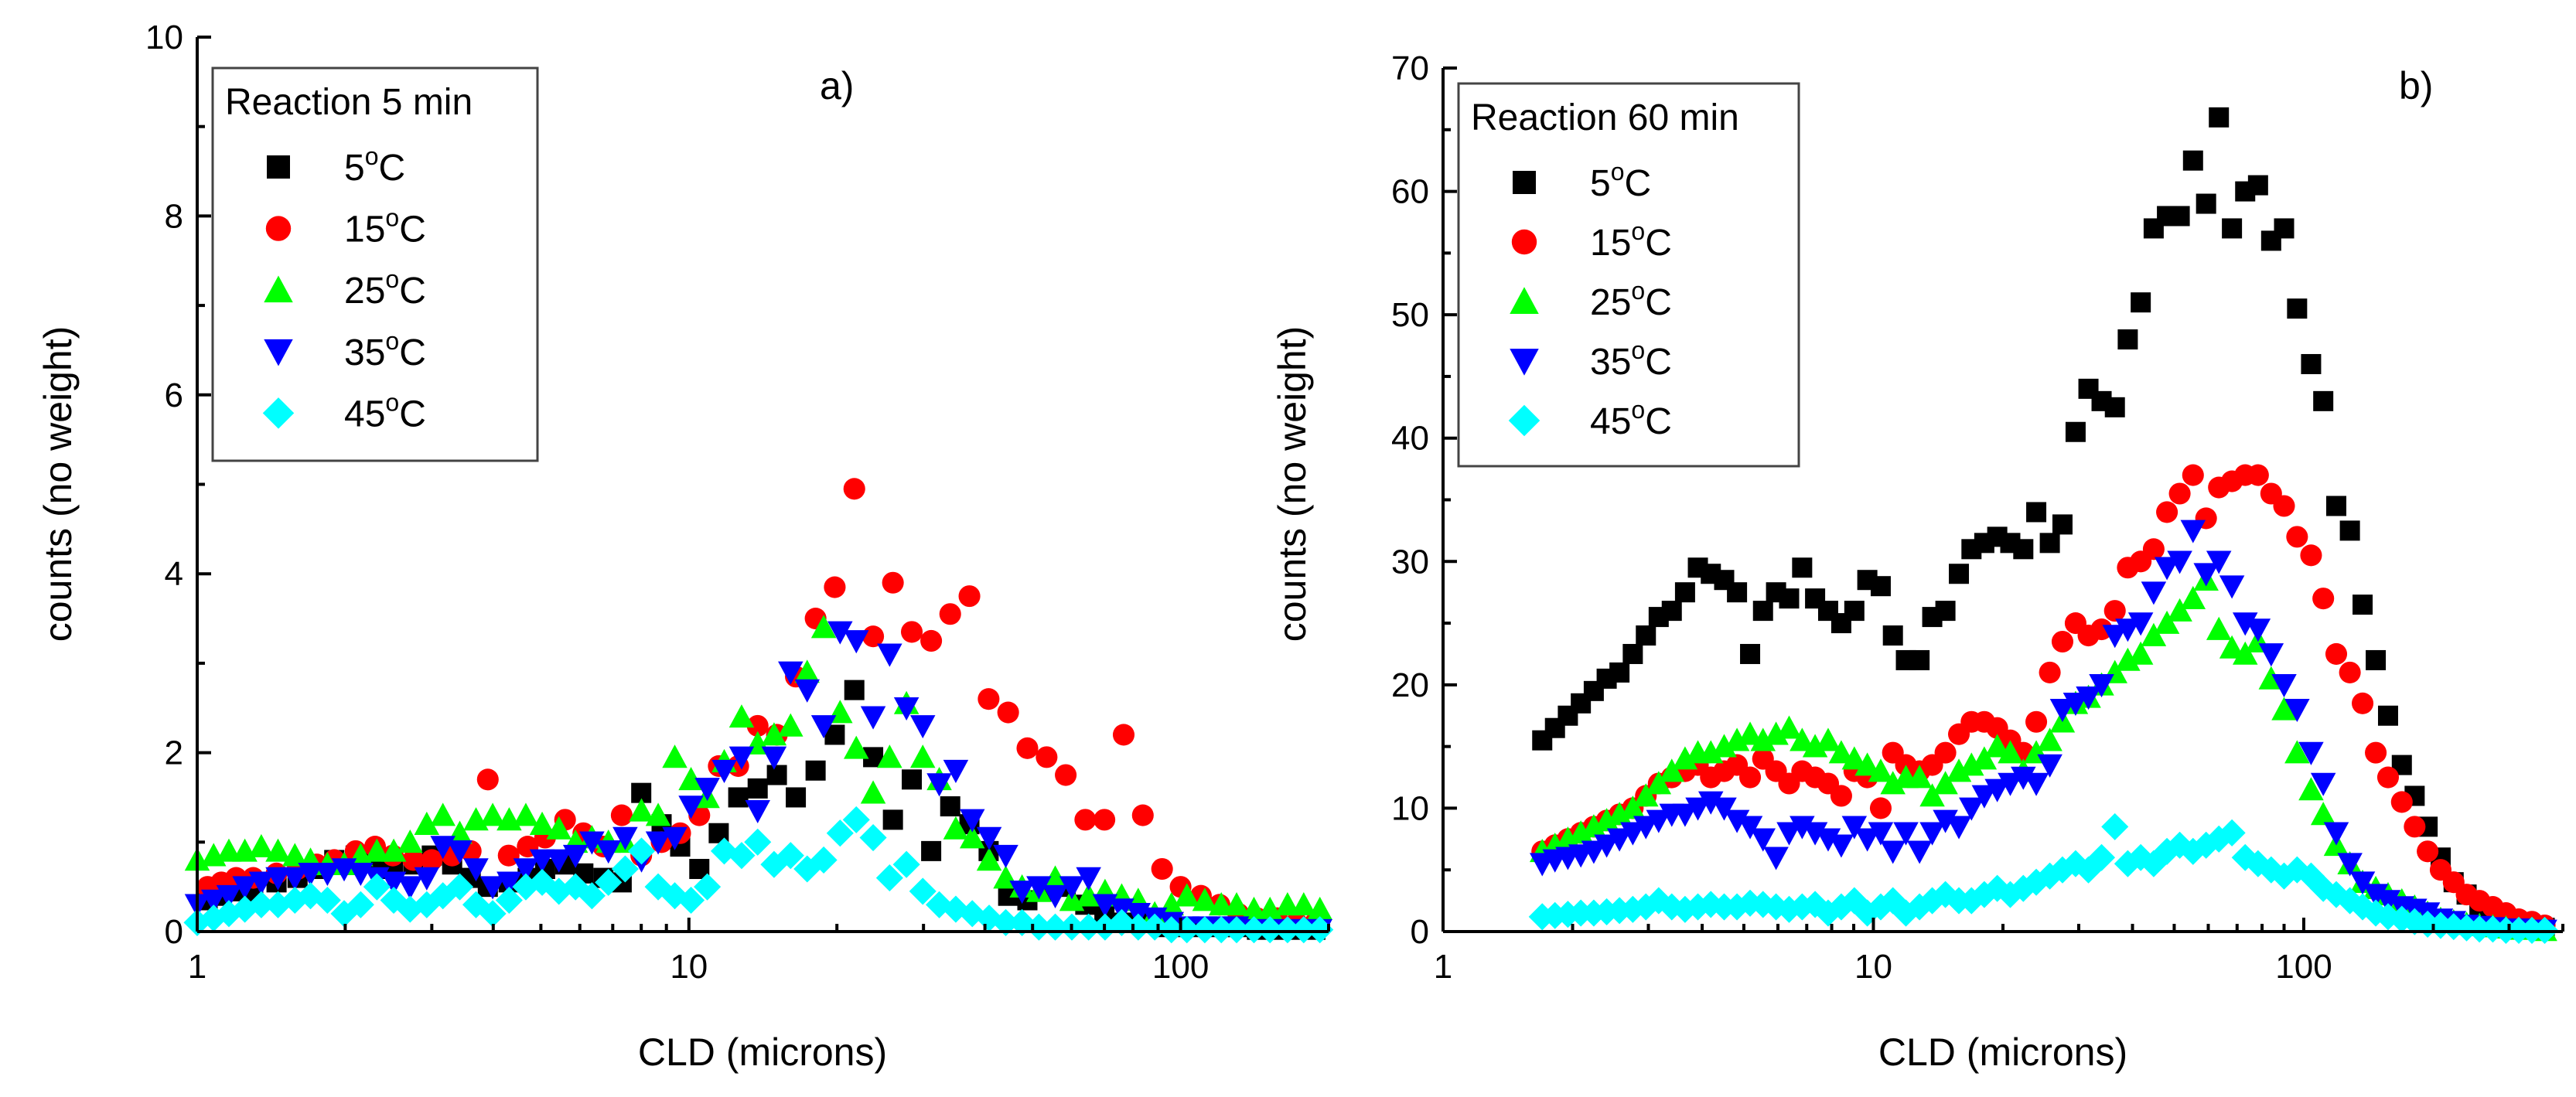 The width and height of the screenshot is (2576, 1097). What do you see at coordinates (385, 288) in the screenshot?
I see `legend-label: 25oC` at bounding box center [385, 288].